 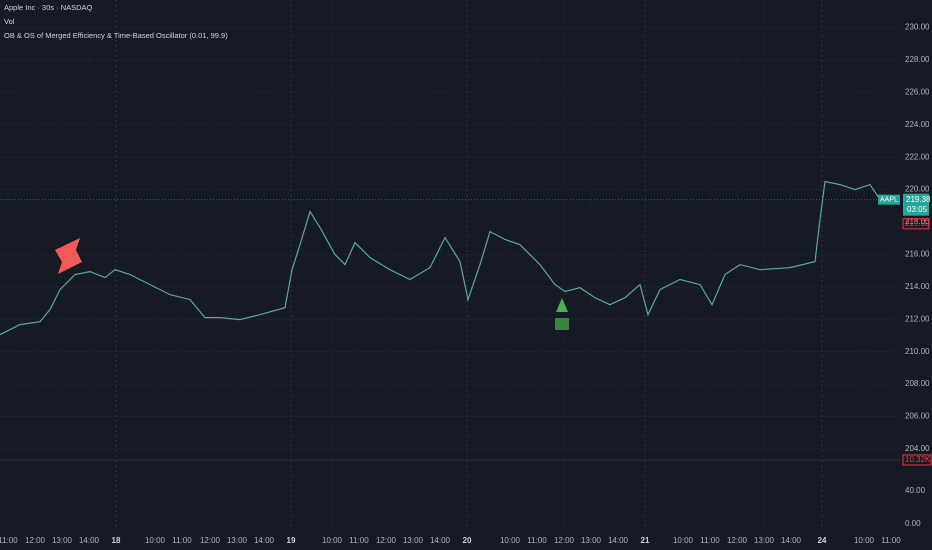 I want to click on y-tick-label: 228.00, so click(x=917, y=59).